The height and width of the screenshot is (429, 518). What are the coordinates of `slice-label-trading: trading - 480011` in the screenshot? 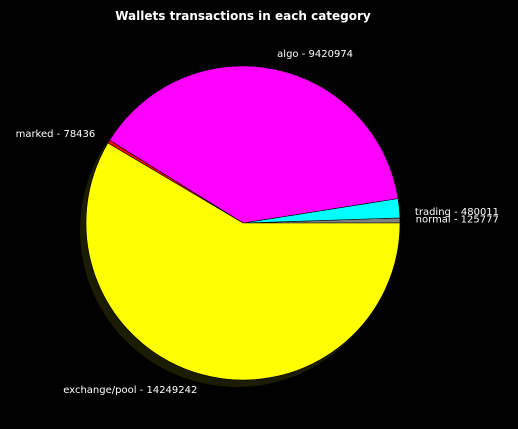 It's located at (457, 212).